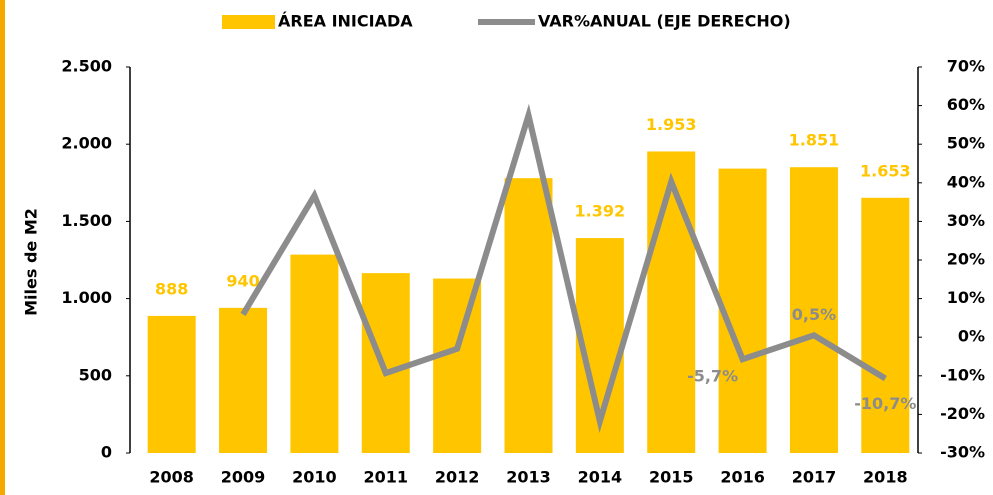 Image resolution: width=993 pixels, height=495 pixels. Describe the element at coordinates (966, 181) in the screenshot. I see `y2-tick-label: 40%` at that location.